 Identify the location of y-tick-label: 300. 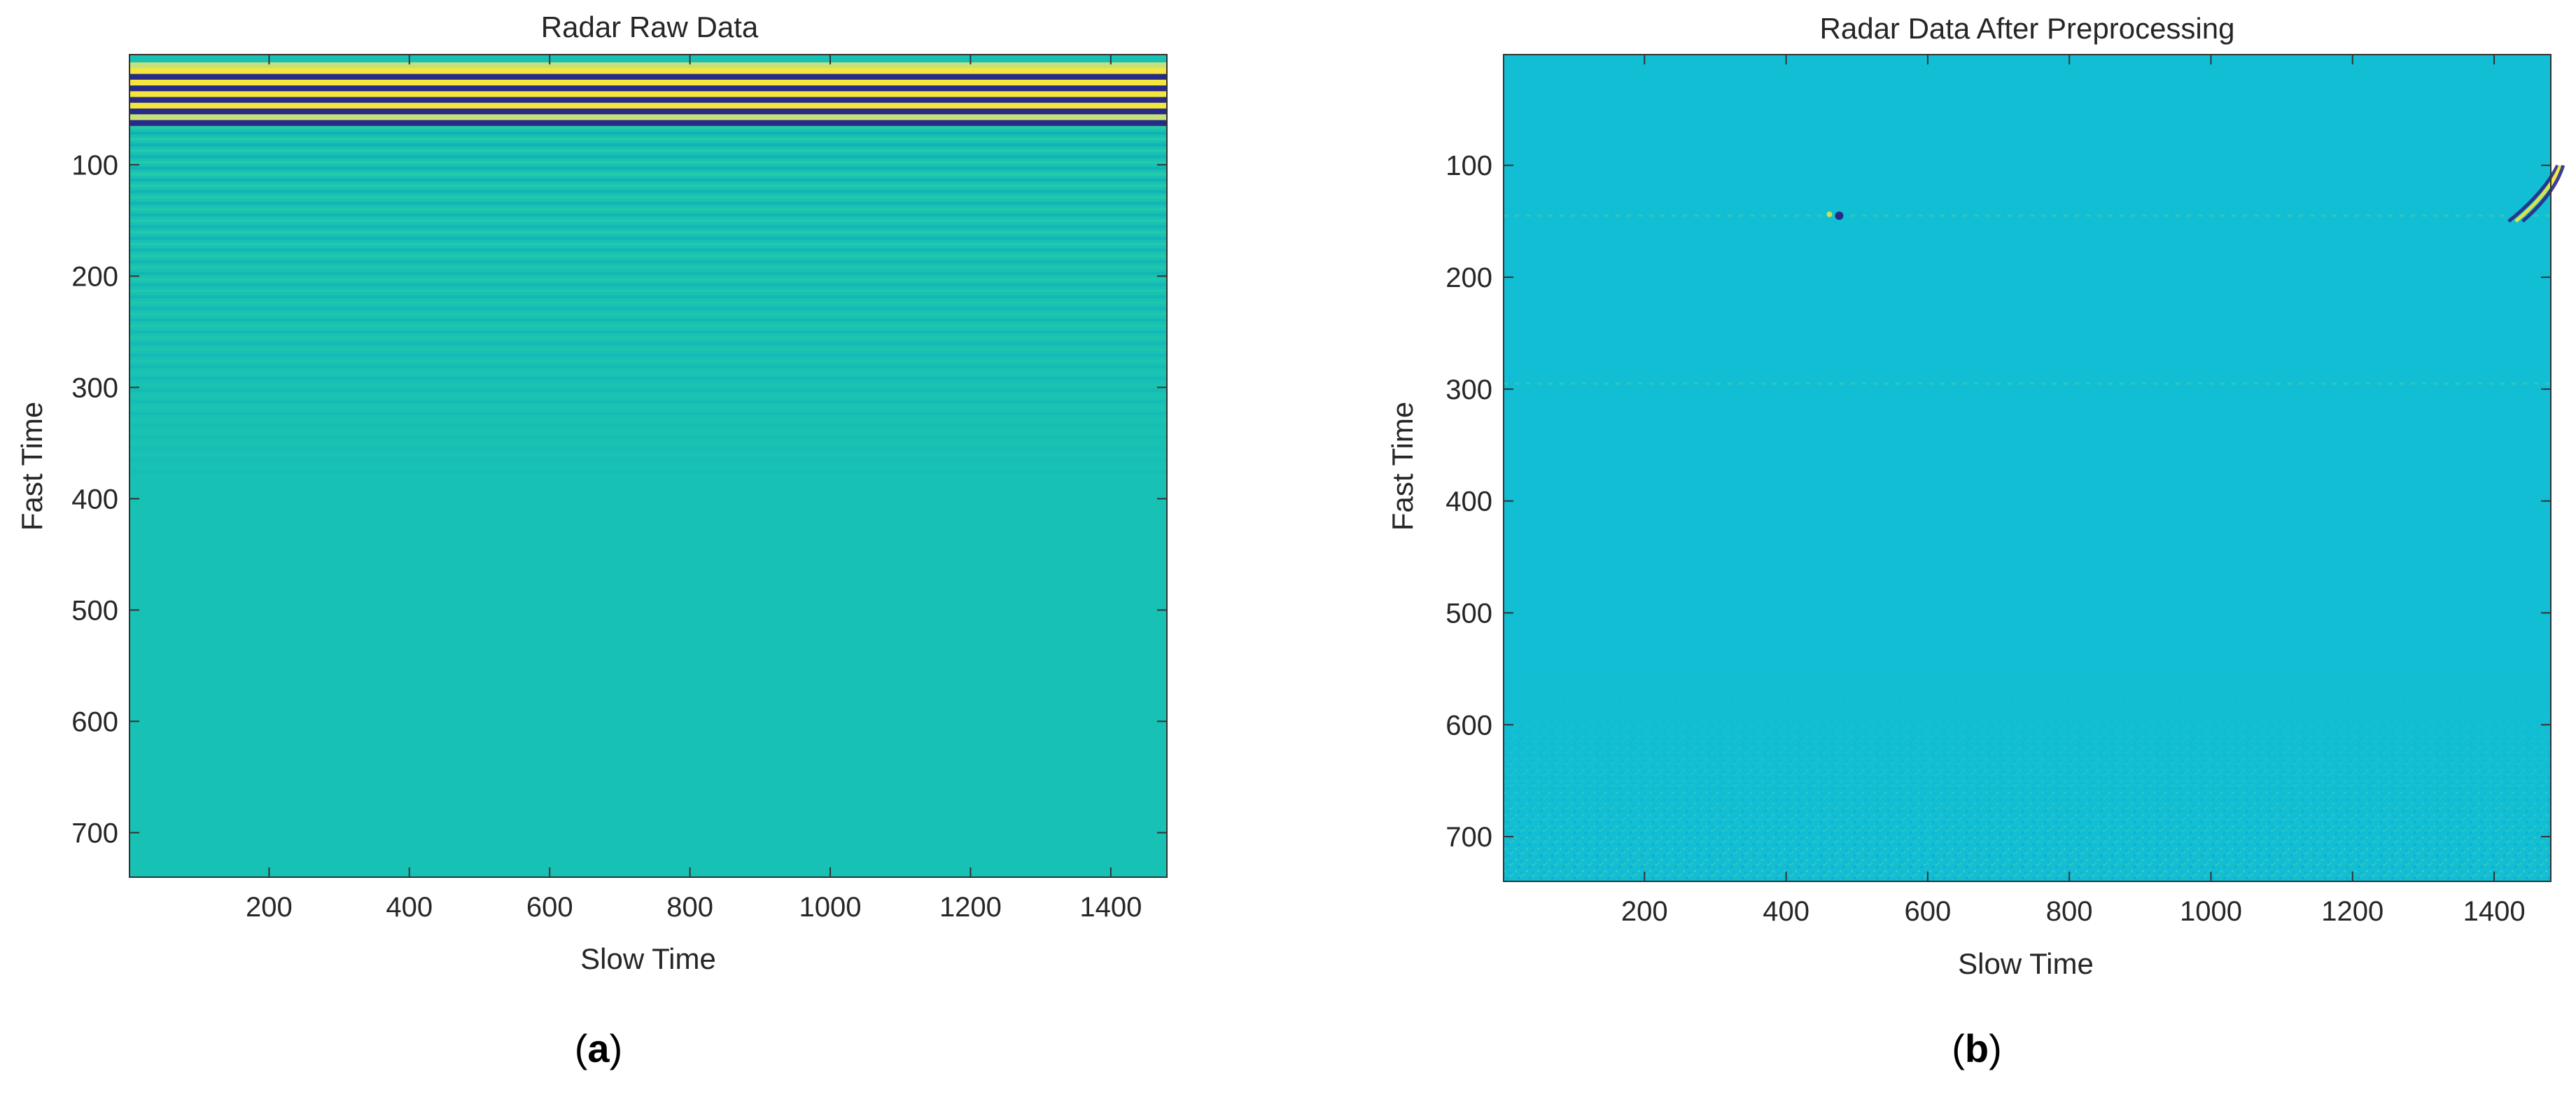
(1469, 390).